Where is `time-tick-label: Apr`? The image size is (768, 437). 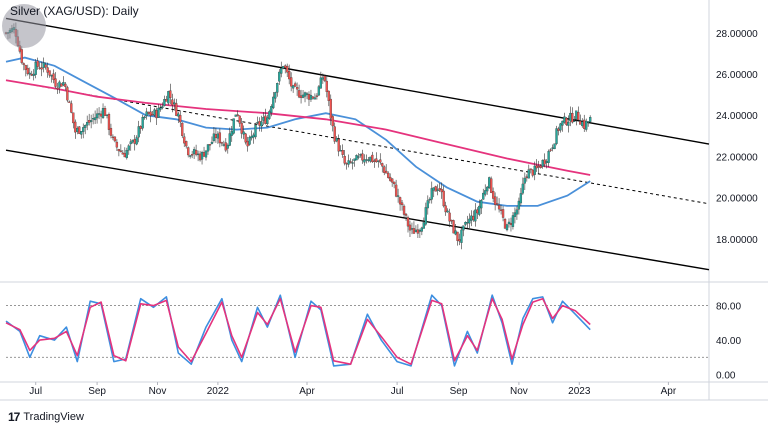 time-tick-label: Apr is located at coordinates (669, 391).